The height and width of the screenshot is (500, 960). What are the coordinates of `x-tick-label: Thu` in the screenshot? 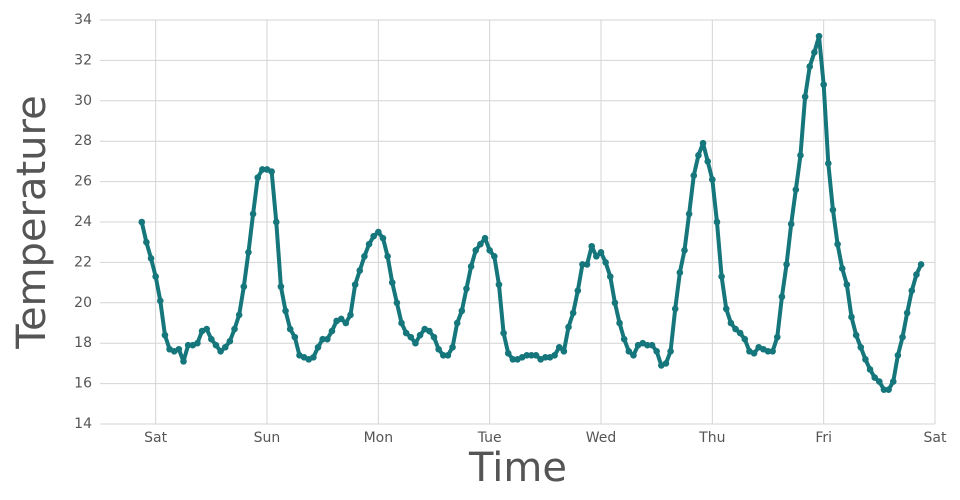 It's located at (711, 438).